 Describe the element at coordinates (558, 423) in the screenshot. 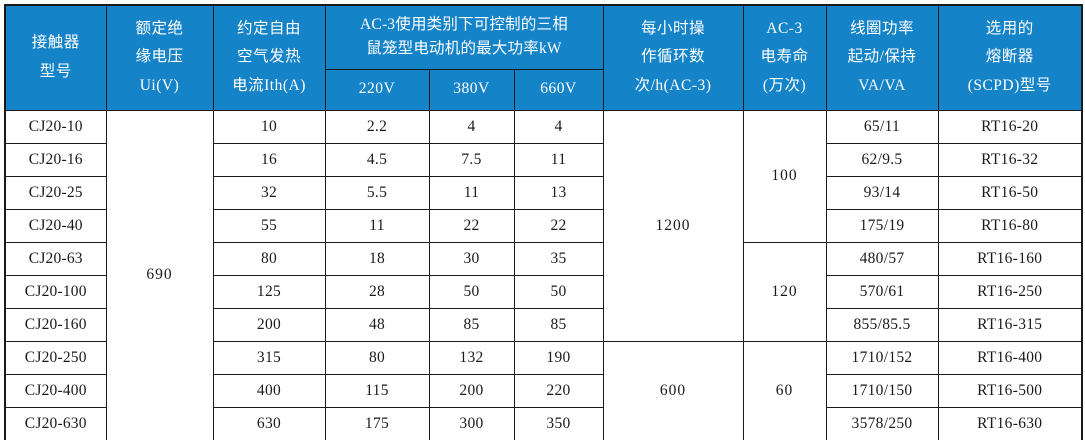

I see `cell-kw-660v: 350` at that location.